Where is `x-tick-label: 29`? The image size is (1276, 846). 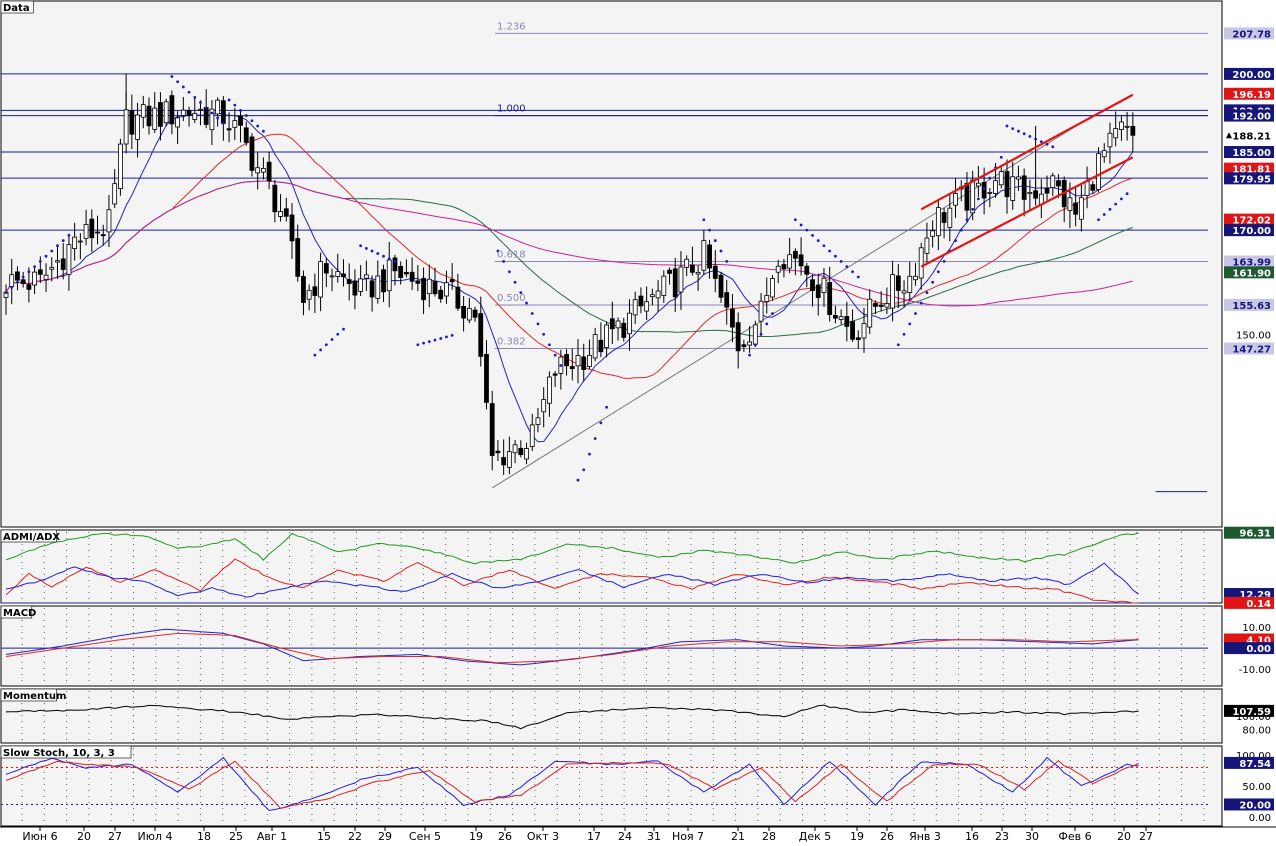 x-tick-label: 29 is located at coordinates (385, 836).